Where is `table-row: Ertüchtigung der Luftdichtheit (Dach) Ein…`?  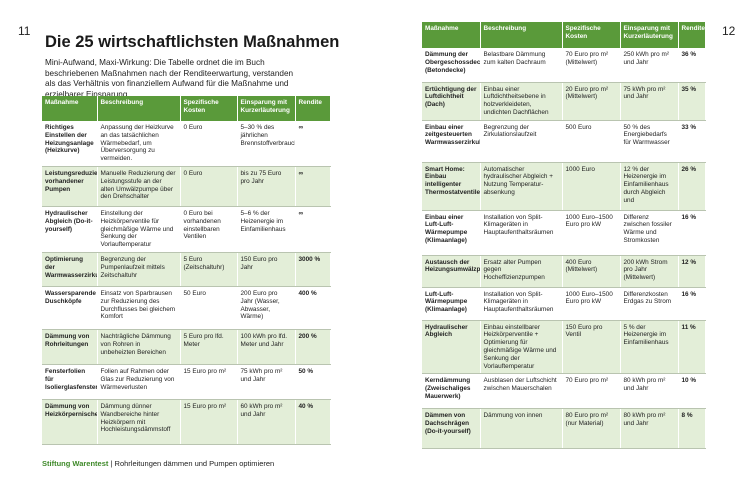
table-row: Ertüchtigung der Luftdichtheit (Dach) Ein… is located at coordinates (564, 101).